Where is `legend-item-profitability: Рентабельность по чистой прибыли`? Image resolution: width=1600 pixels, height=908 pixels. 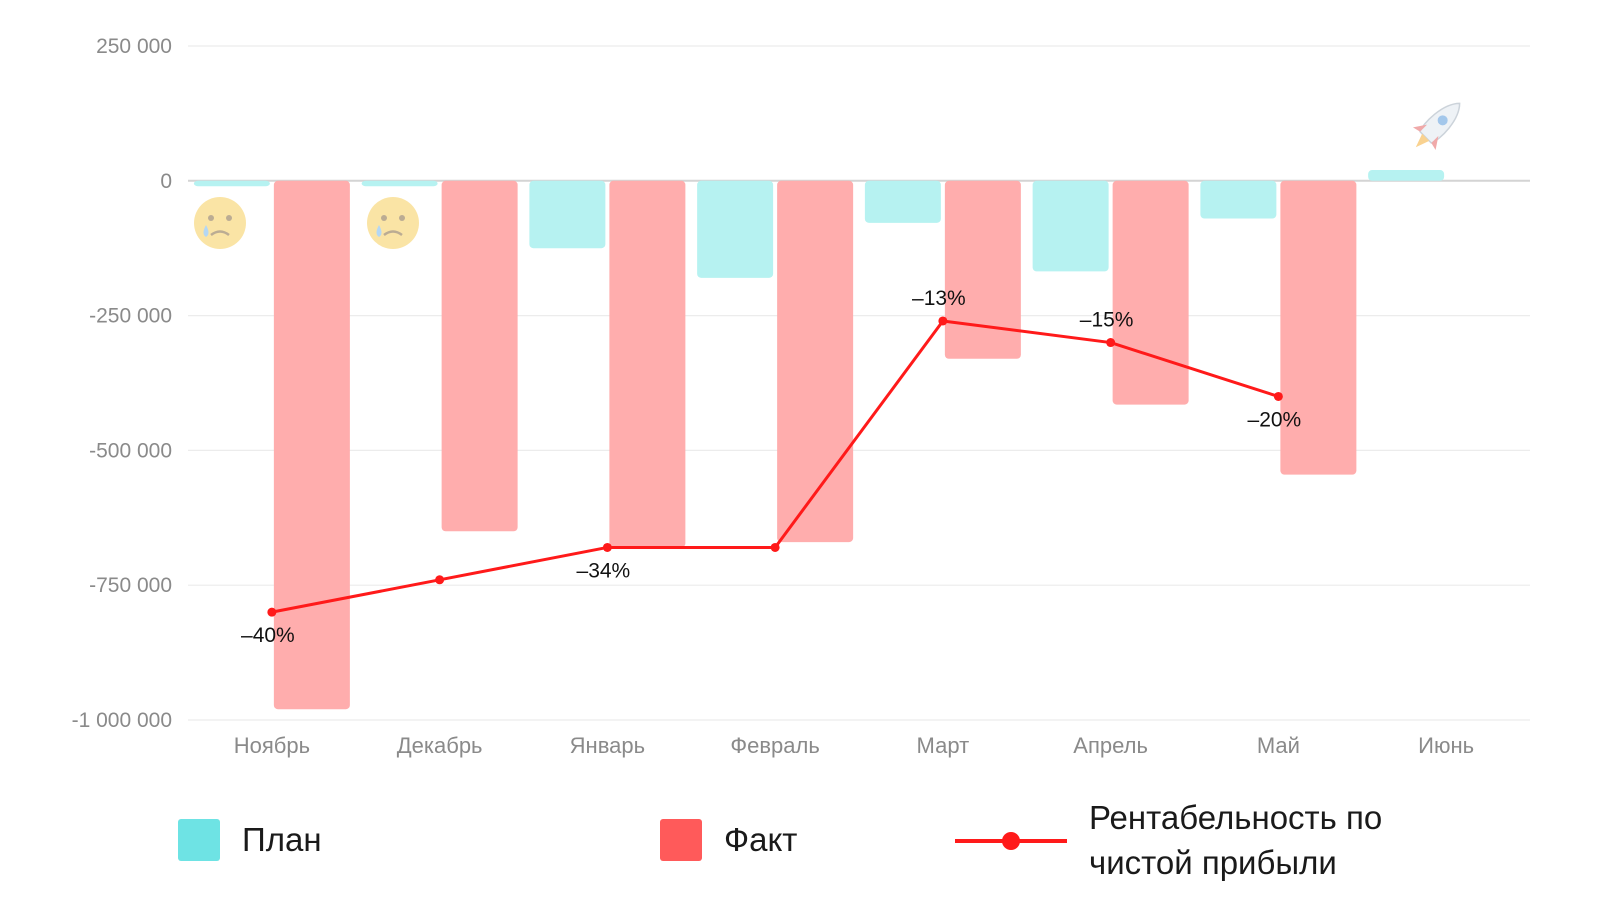
legend-item-profitability: Рентабельность по чистой прибыли is located at coordinates (1202, 840).